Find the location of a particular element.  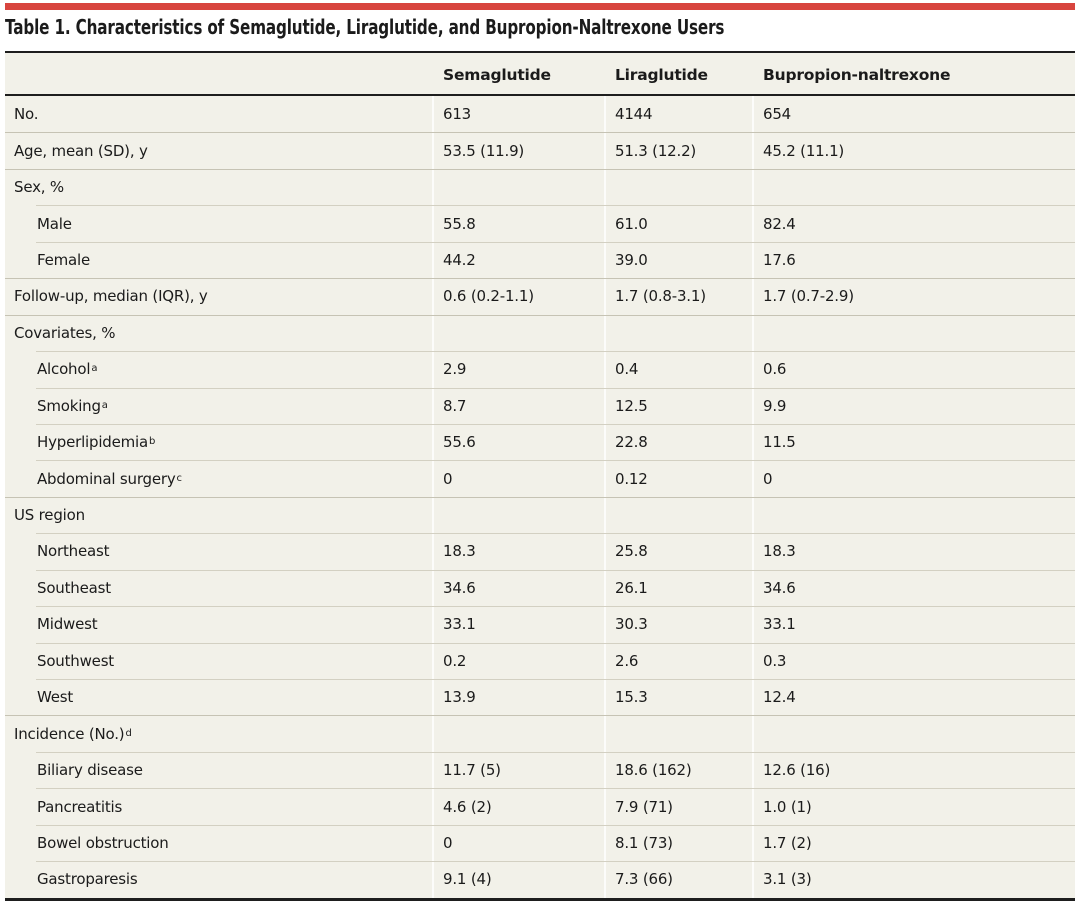

cell-value: 82.4 is located at coordinates (779, 223).